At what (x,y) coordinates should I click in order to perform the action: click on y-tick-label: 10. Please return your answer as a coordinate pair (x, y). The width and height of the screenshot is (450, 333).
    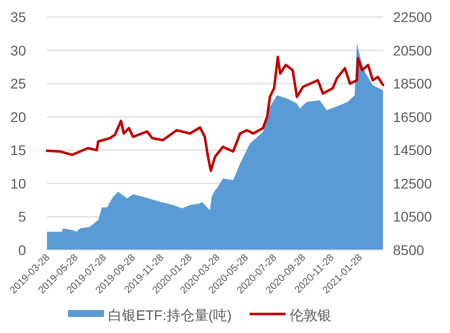
    Looking at the image, I should click on (18, 183).